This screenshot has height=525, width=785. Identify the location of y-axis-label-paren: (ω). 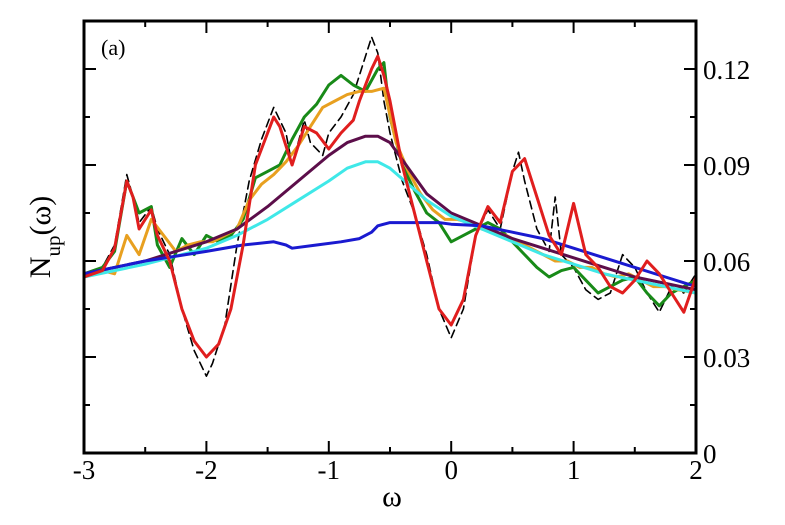
(40, 216).